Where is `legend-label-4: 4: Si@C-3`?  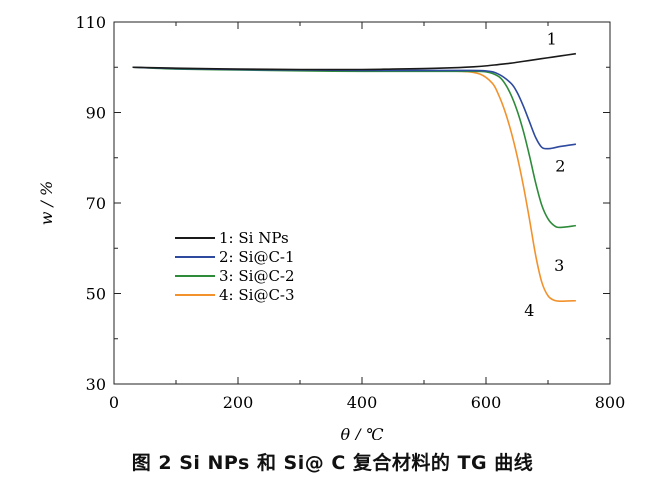 legend-label-4: 4: Si@C-3 is located at coordinates (257, 295).